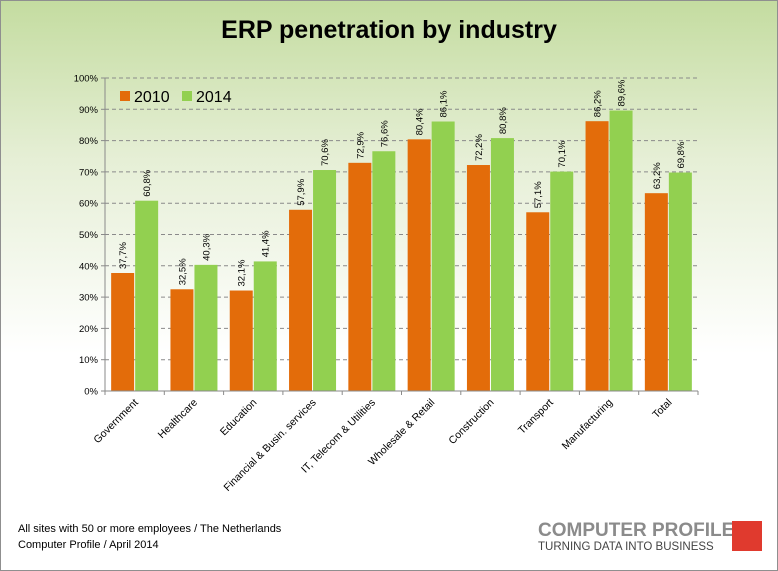 This screenshot has width=778, height=571. Describe the element at coordinates (420, 121) in the screenshot. I see `data-label: 80,4%` at that location.